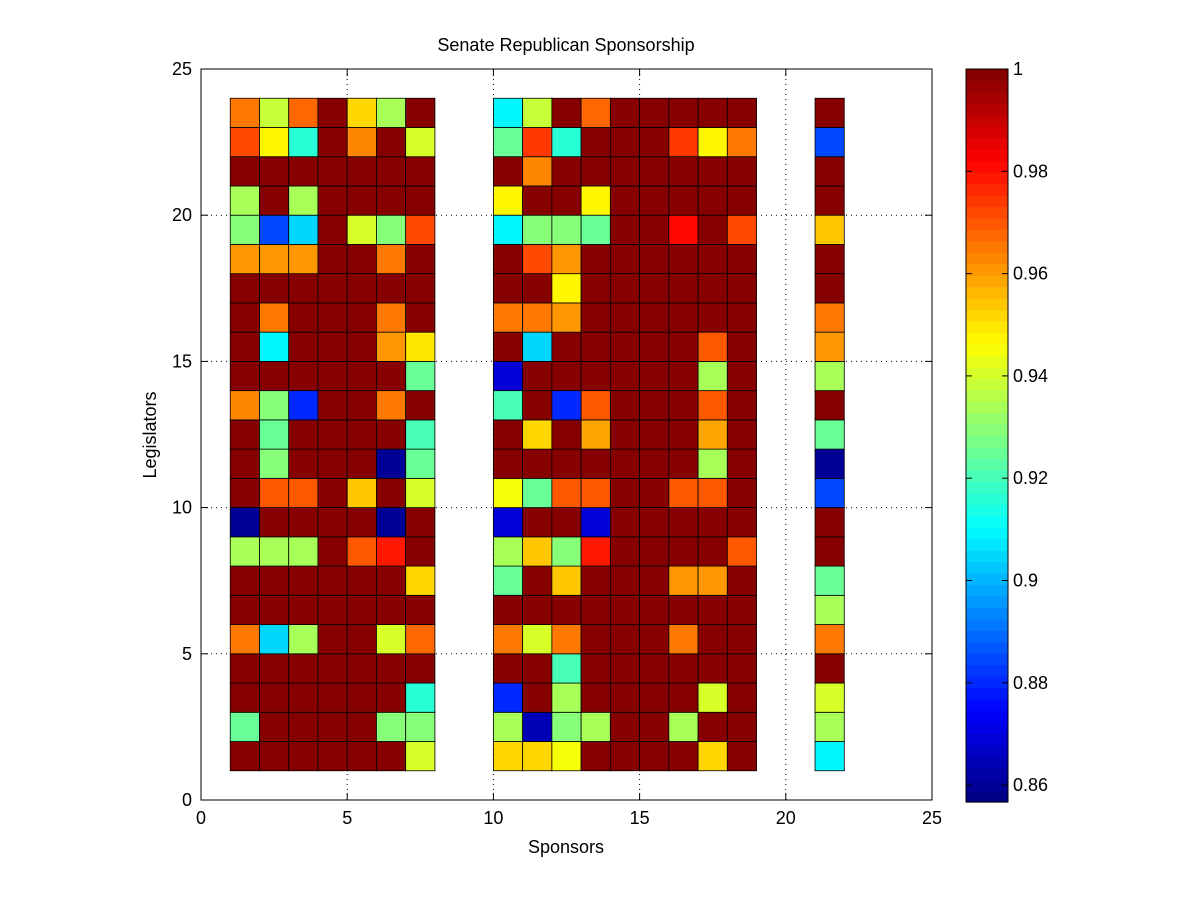 Image resolution: width=1200 pixels, height=900 pixels. I want to click on y-tick-label: 15, so click(182, 361).